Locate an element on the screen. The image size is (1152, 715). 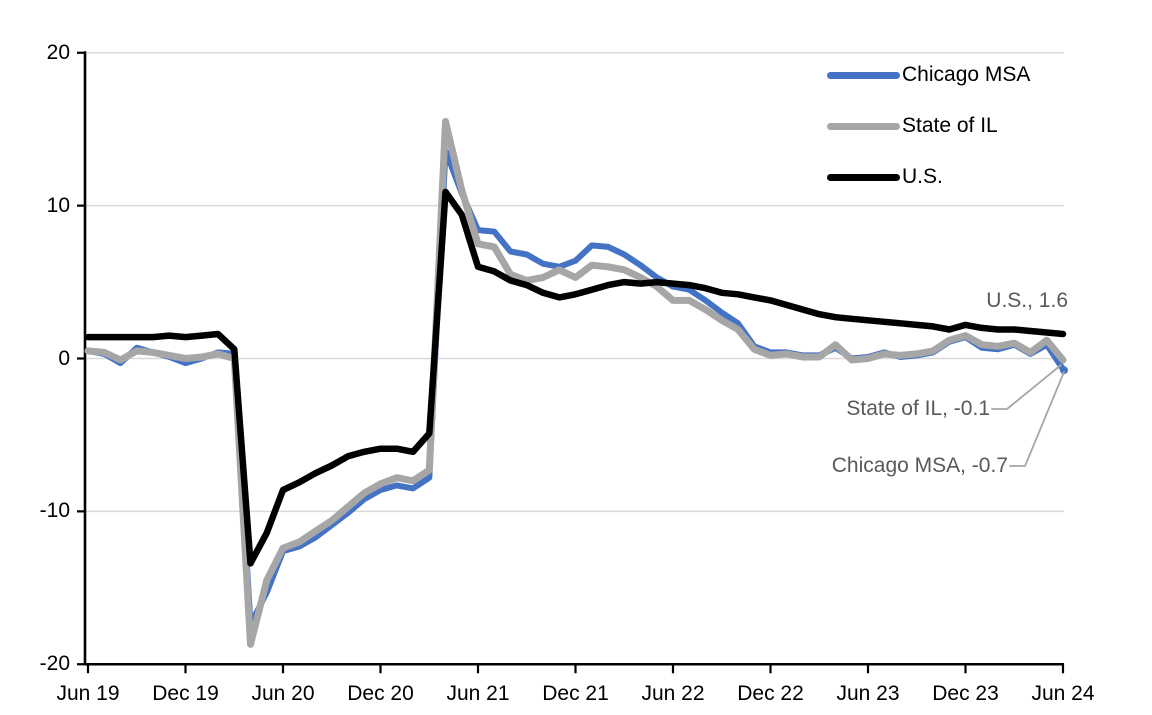
legend-item-state-of-il: State of IL is located at coordinates (912, 126).